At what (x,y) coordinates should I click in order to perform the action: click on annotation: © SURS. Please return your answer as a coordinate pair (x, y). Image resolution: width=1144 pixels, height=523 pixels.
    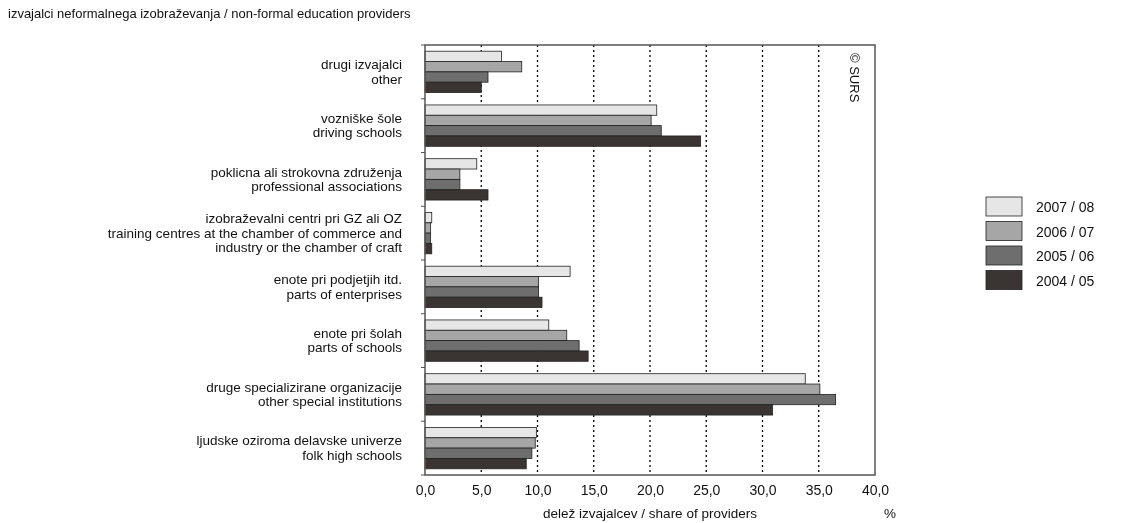
    Looking at the image, I should click on (854, 78).